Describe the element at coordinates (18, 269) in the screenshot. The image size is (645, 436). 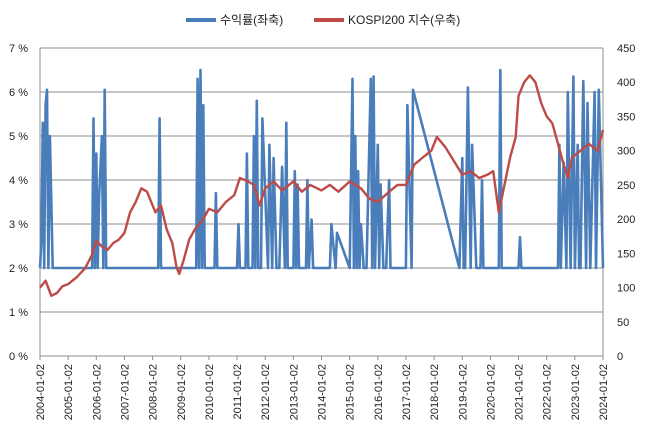
I see `left-tick-label: 2 %` at that location.